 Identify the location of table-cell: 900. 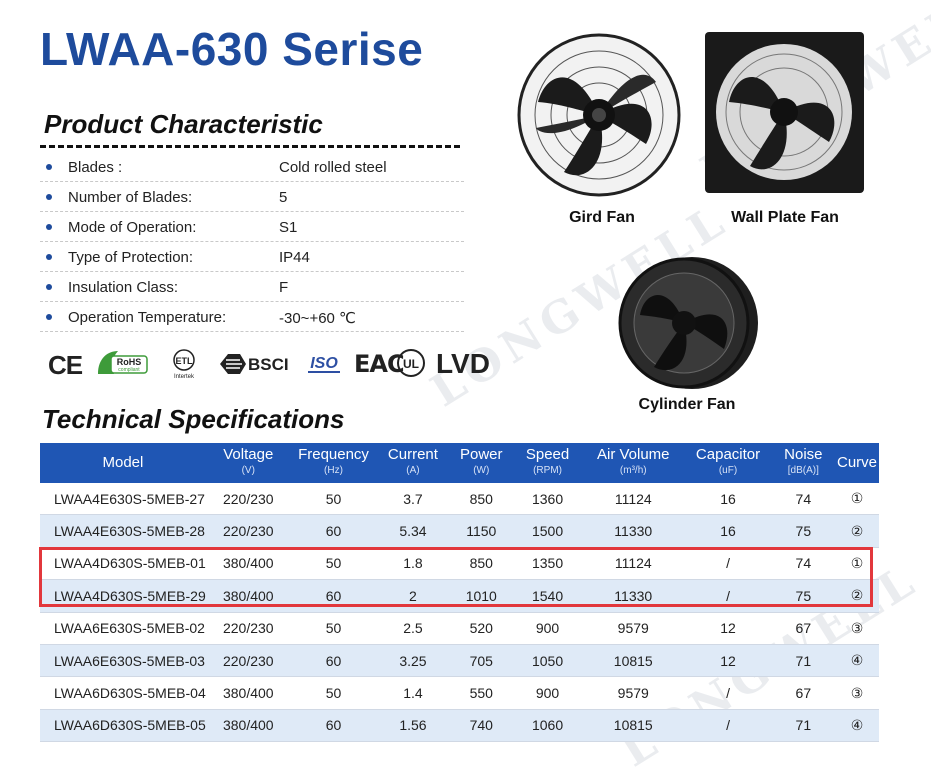
(547, 628).